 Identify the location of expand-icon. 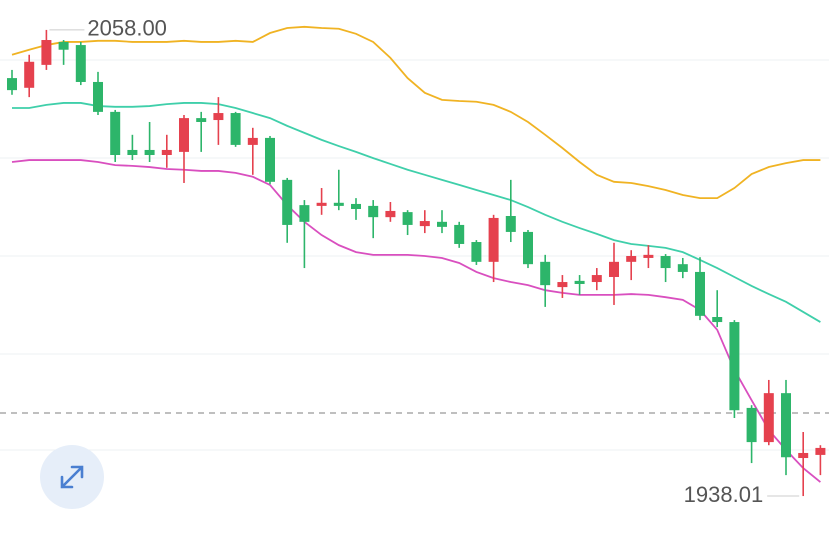
(72, 477).